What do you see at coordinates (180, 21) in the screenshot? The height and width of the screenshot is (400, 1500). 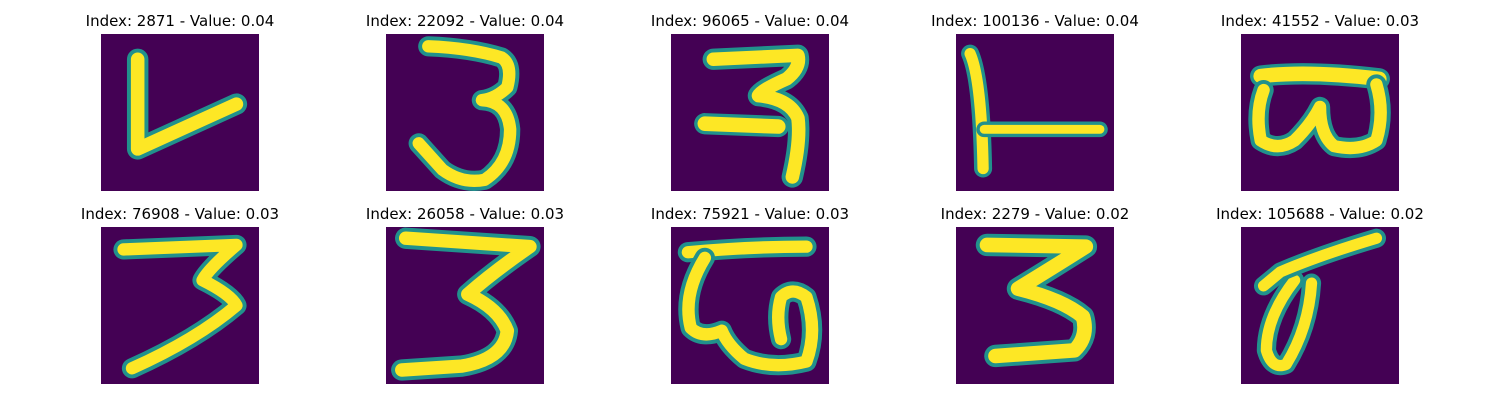 I see `panel-title: Index: 2871 - Value: 0.04` at bounding box center [180, 21].